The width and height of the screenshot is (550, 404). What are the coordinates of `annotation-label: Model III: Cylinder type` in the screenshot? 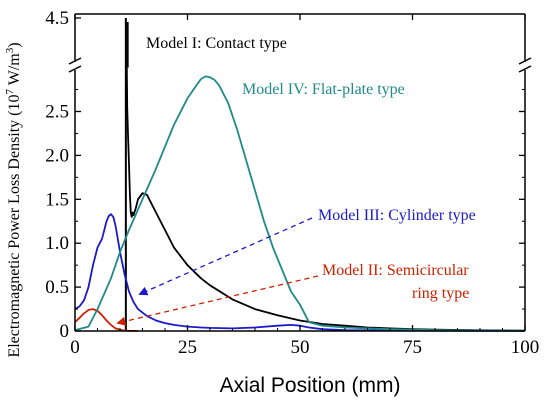 It's located at (397, 215).